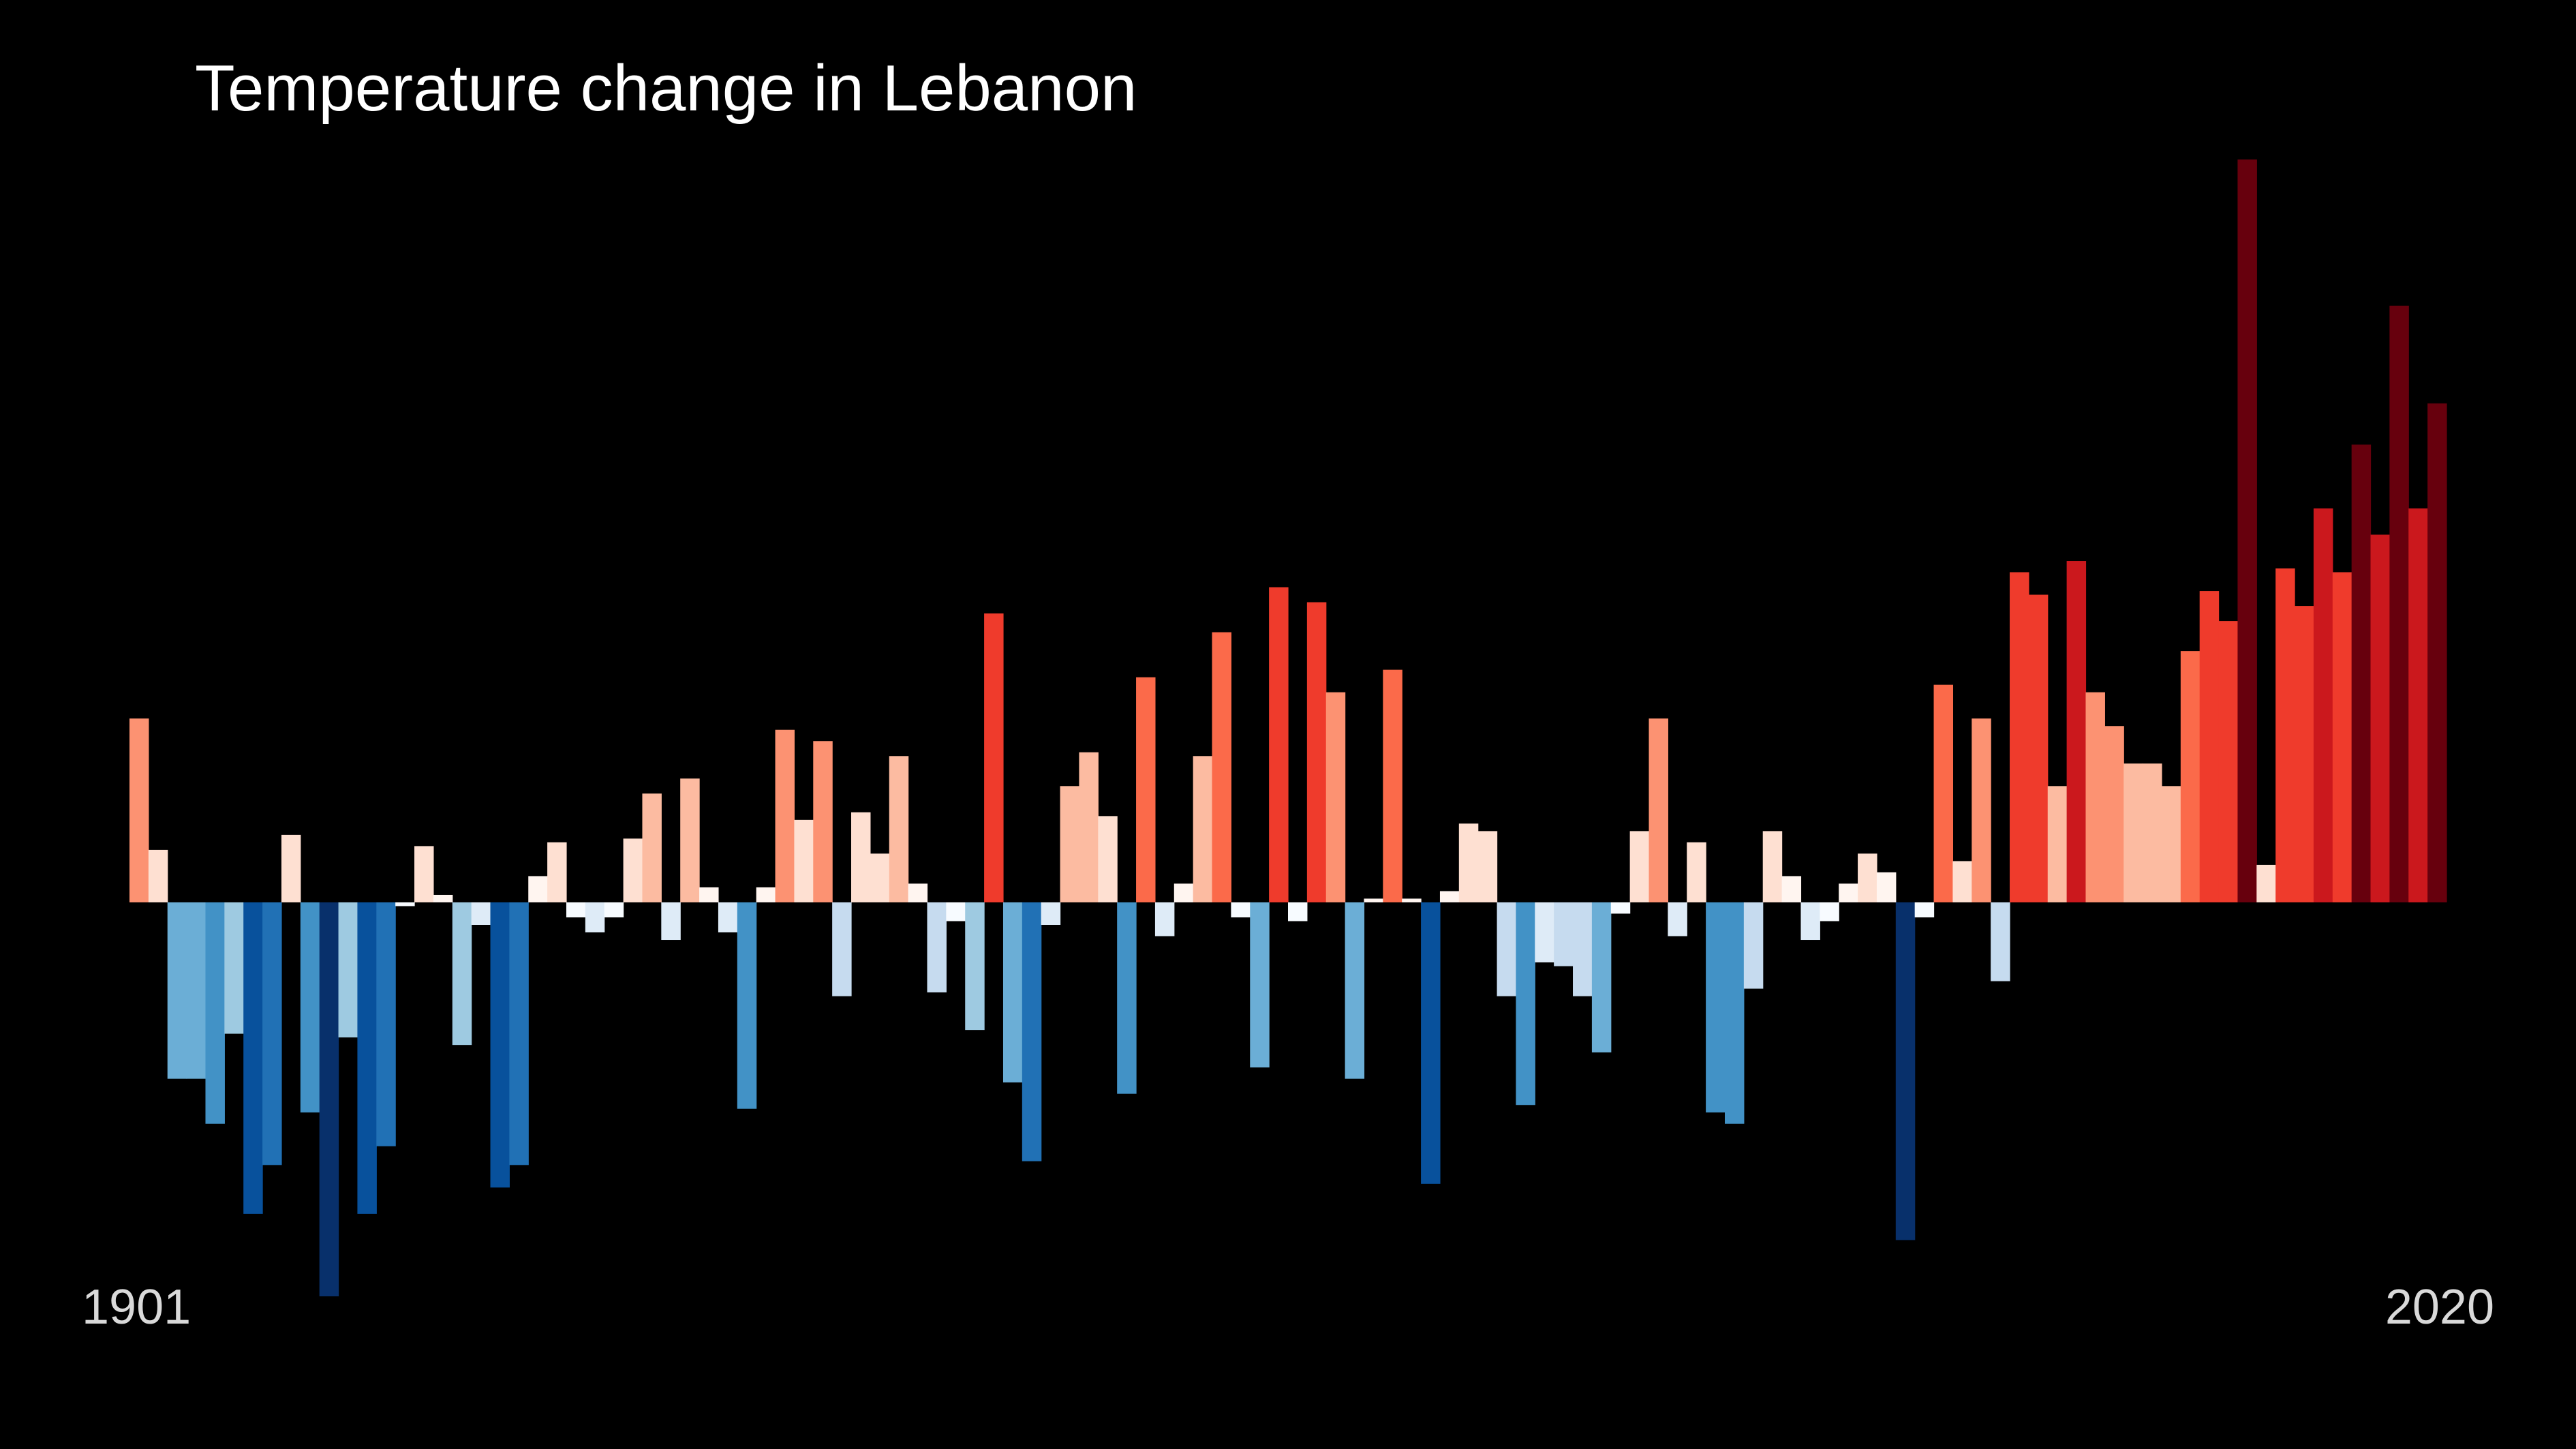  Describe the element at coordinates (1260, 985) in the screenshot. I see `bar-1960` at that location.